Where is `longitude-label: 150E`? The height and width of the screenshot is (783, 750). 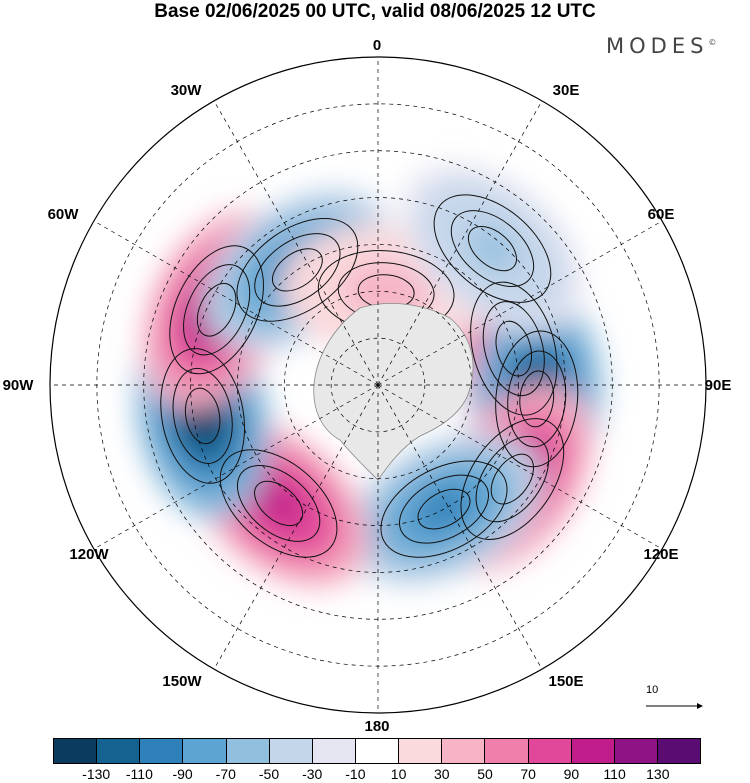 longitude-label: 150E is located at coordinates (566, 681).